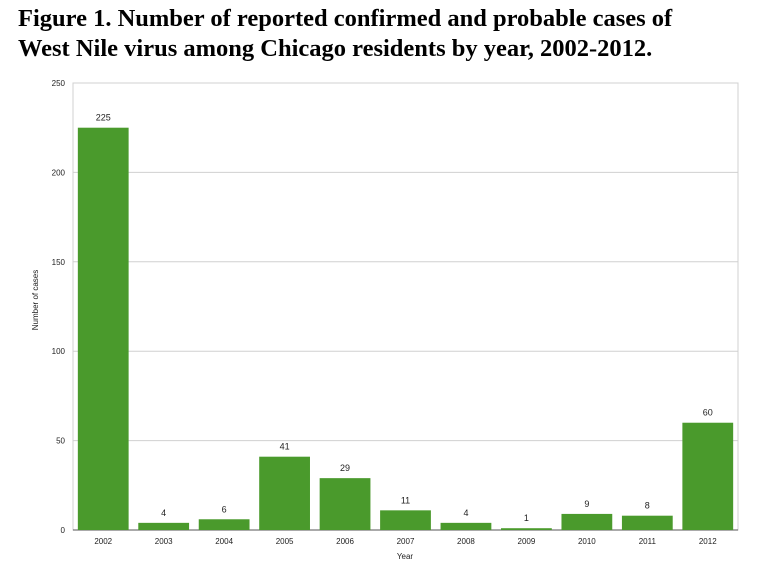 Image resolution: width=776 pixels, height=564 pixels. What do you see at coordinates (405, 556) in the screenshot?
I see `x-axis-label: Year` at bounding box center [405, 556].